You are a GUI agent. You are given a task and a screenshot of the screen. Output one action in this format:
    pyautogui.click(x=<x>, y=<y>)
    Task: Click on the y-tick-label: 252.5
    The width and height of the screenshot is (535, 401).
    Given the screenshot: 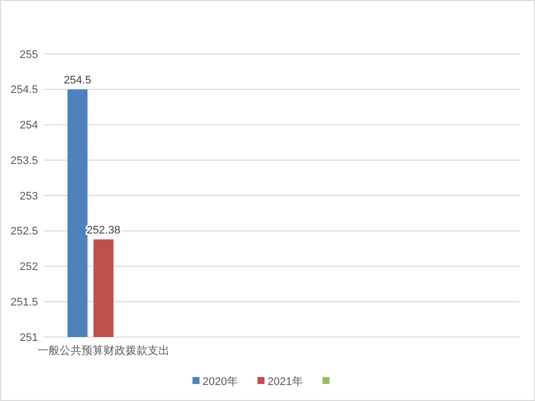 What is the action you would take?
    pyautogui.click(x=24, y=232)
    